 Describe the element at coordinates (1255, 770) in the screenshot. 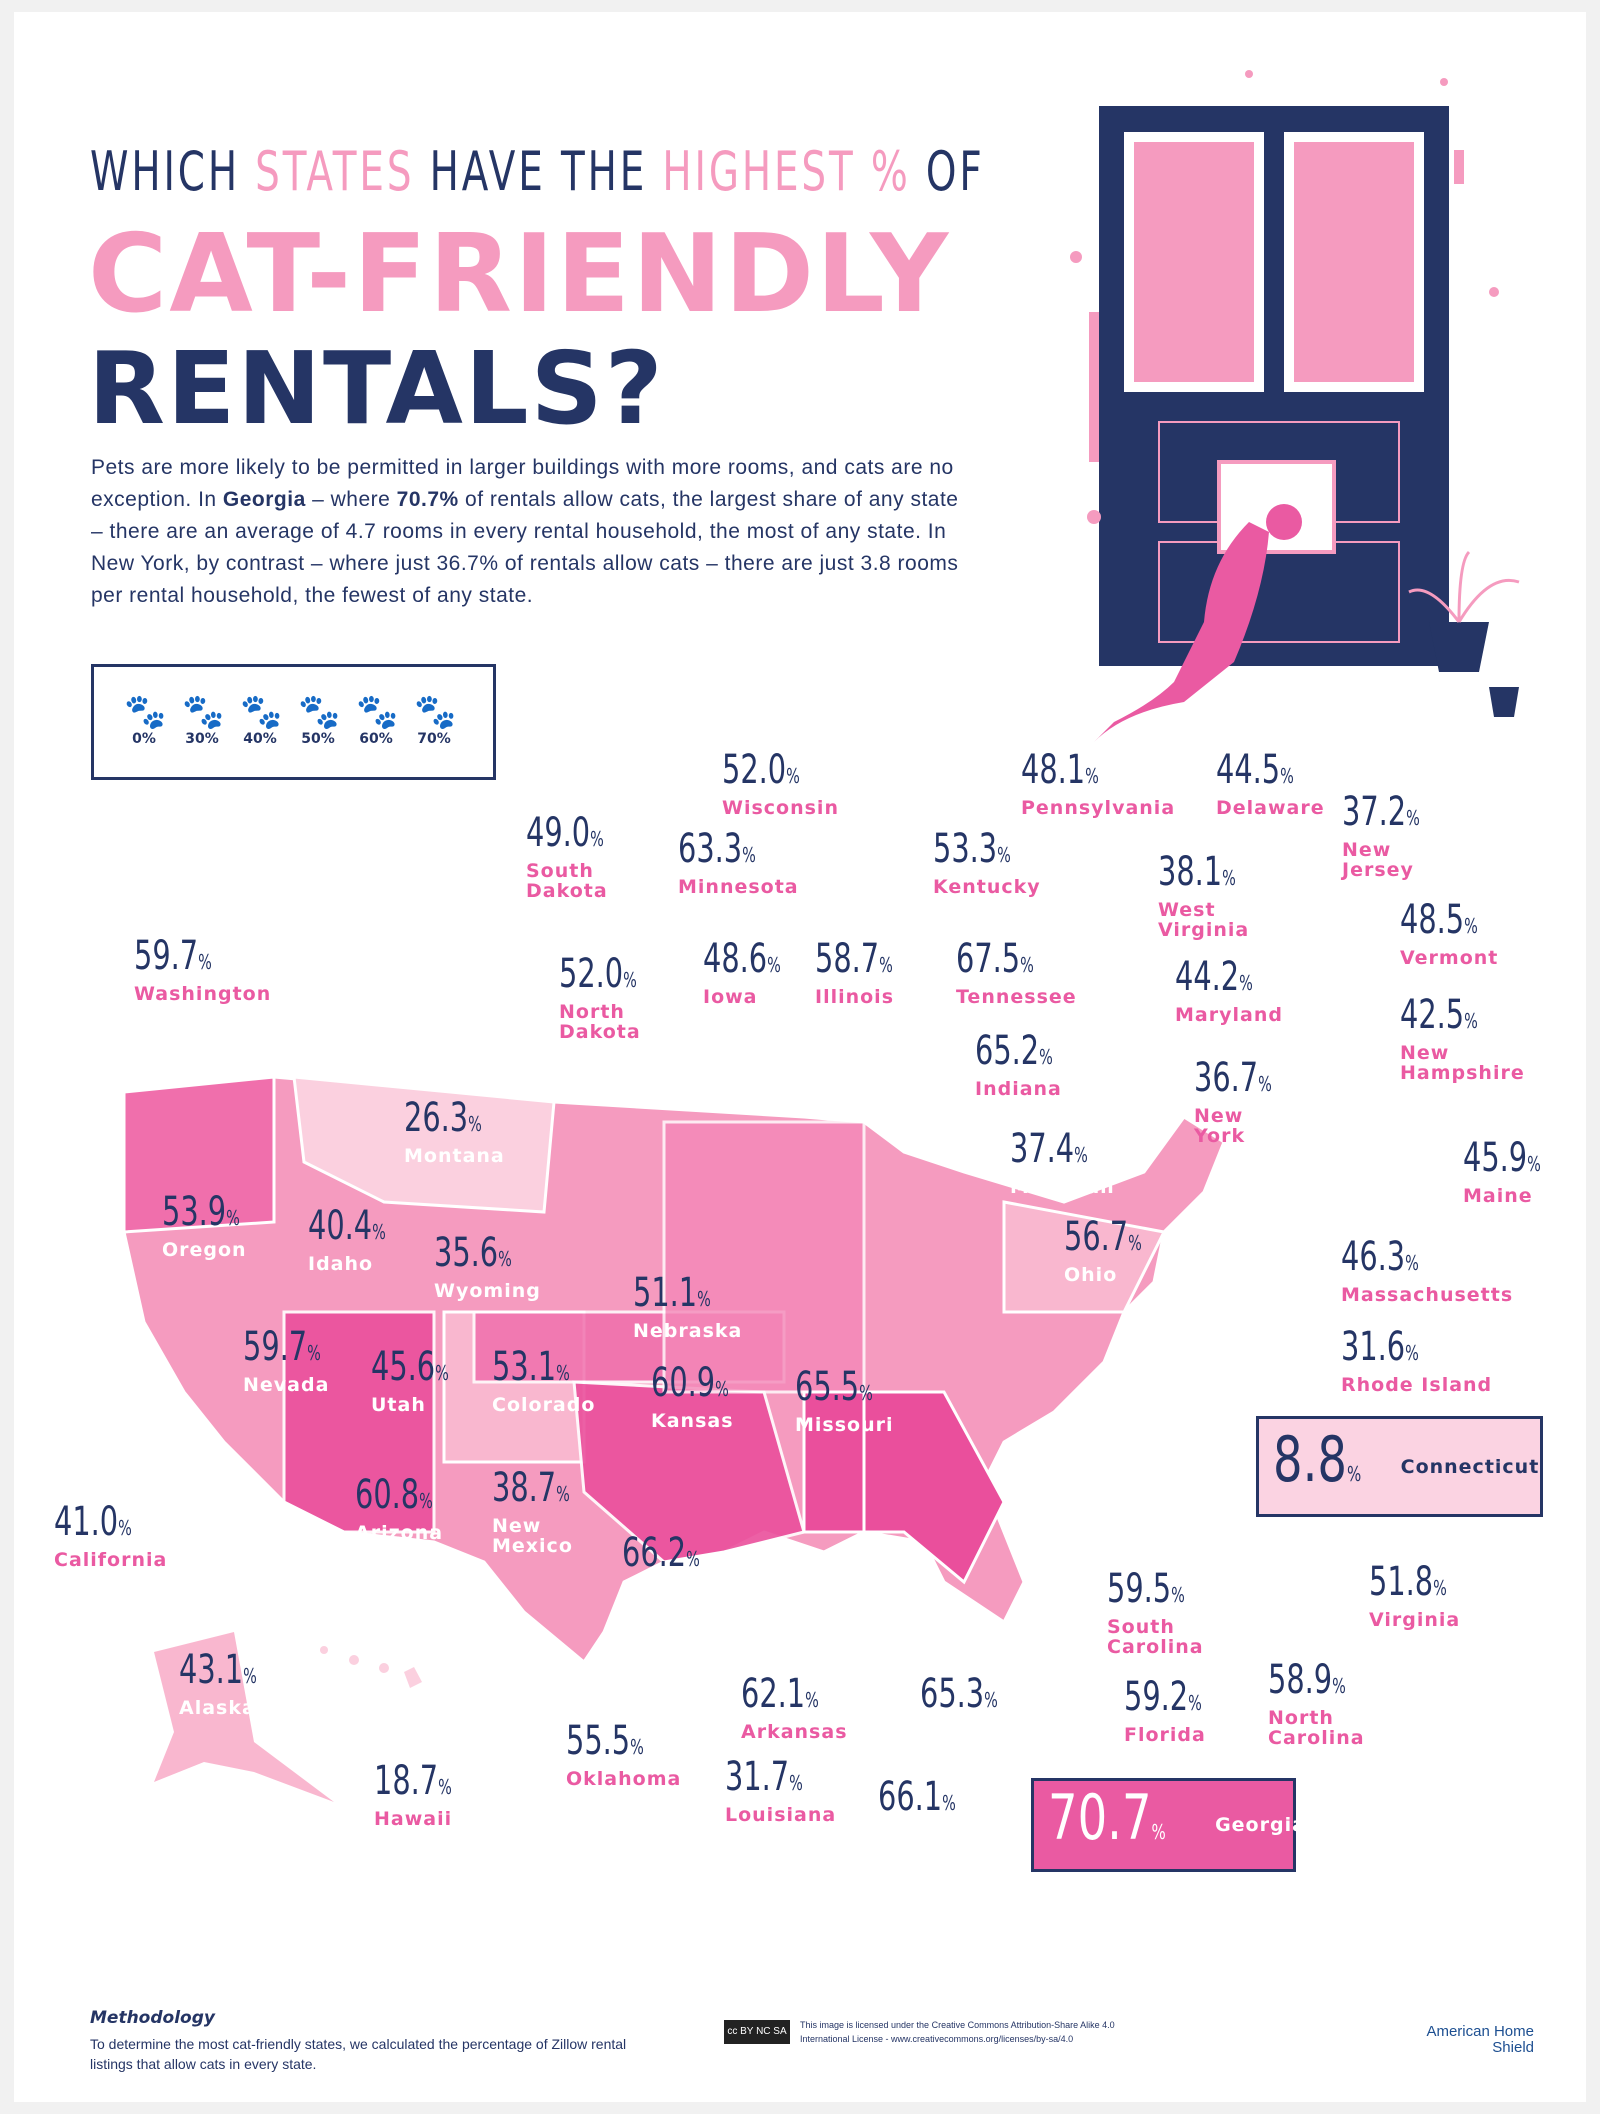

I see `state-value: 44.5%` at that location.